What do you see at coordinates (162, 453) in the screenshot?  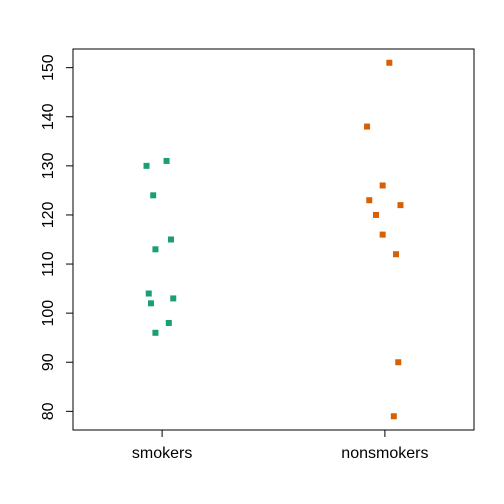 I see `x-tick-label-smokers: smokers` at bounding box center [162, 453].